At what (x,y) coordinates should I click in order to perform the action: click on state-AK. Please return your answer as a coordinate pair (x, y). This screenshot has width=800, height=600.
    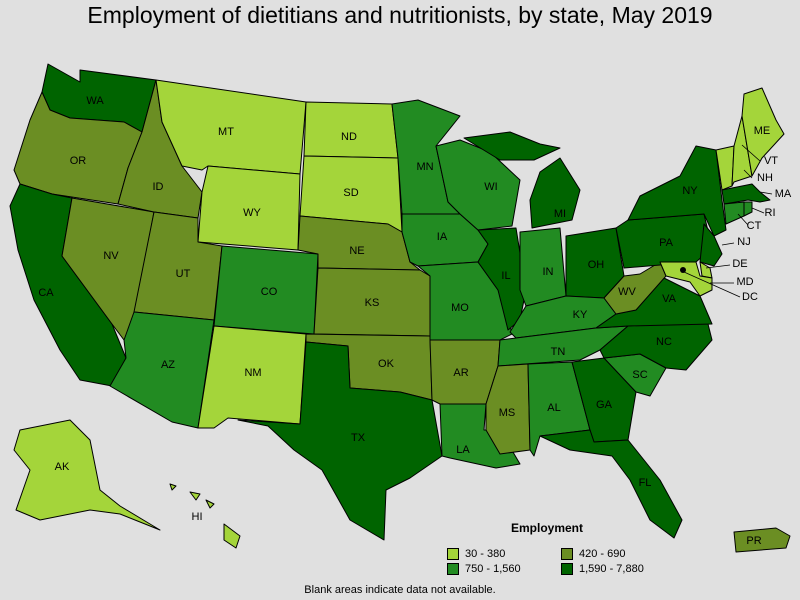
    Looking at the image, I should click on (87, 475).